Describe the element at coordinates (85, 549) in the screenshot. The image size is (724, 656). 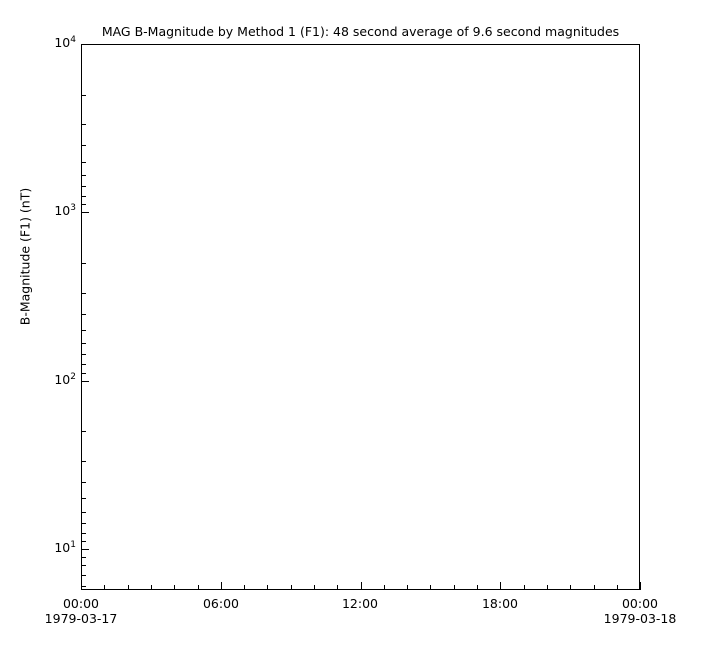
I see `y-tick-major-10e1` at that location.